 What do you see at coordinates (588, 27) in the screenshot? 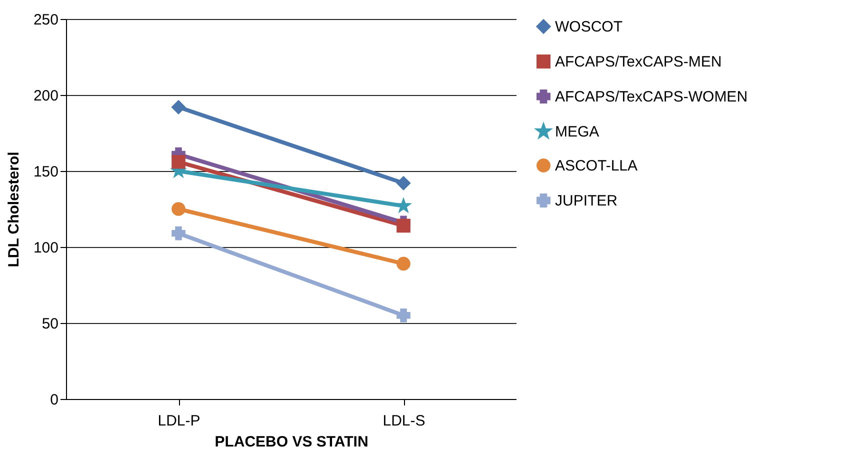
I see `legend-label: WOSCOT` at bounding box center [588, 27].